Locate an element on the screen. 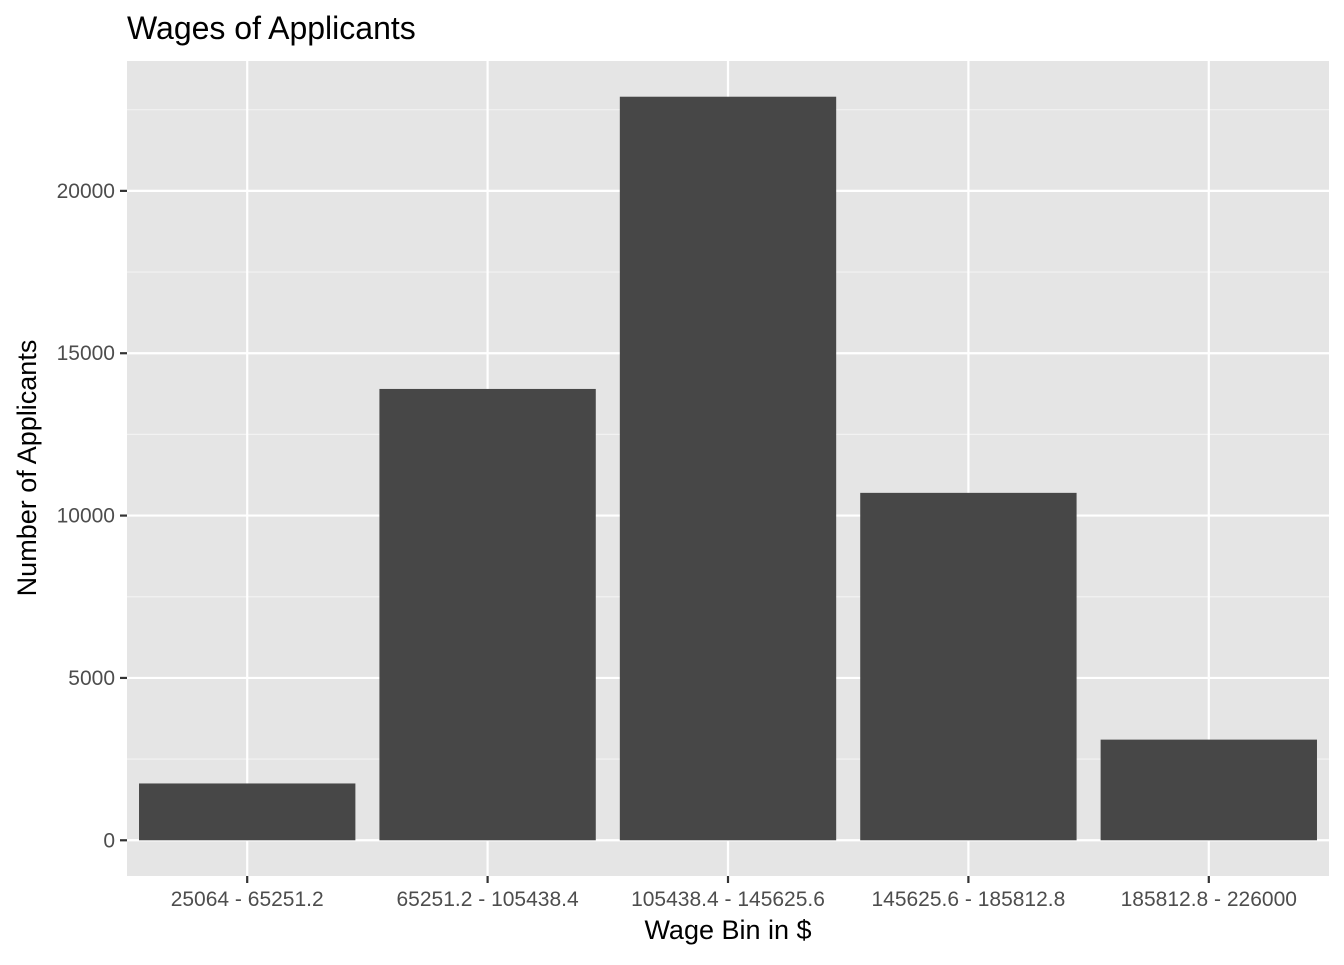 Image resolution: width=1344 pixels, height=965 pixels. x-tick-label: 65251.2 - 105438.4 is located at coordinates (488, 899).